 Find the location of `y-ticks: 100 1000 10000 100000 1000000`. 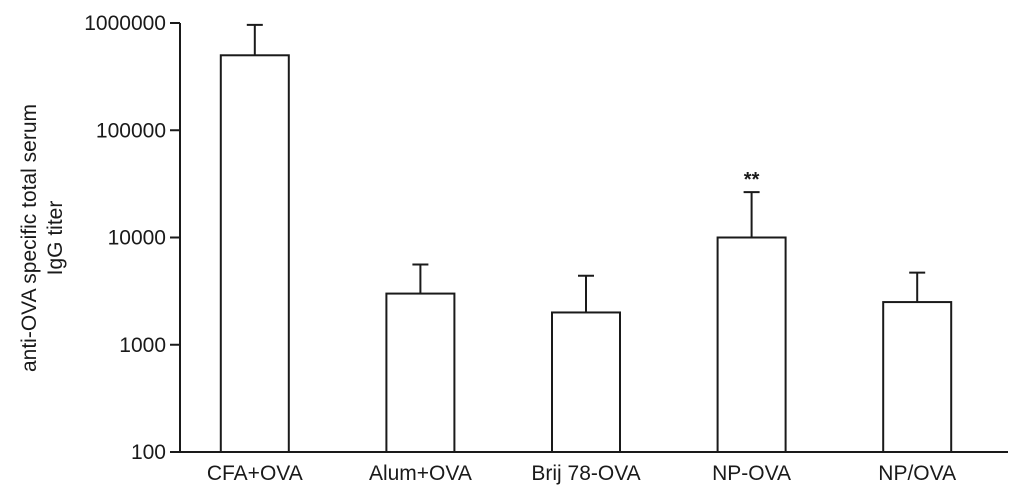

y-ticks: 100 1000 10000 100000 1000000 is located at coordinates (132, 238).